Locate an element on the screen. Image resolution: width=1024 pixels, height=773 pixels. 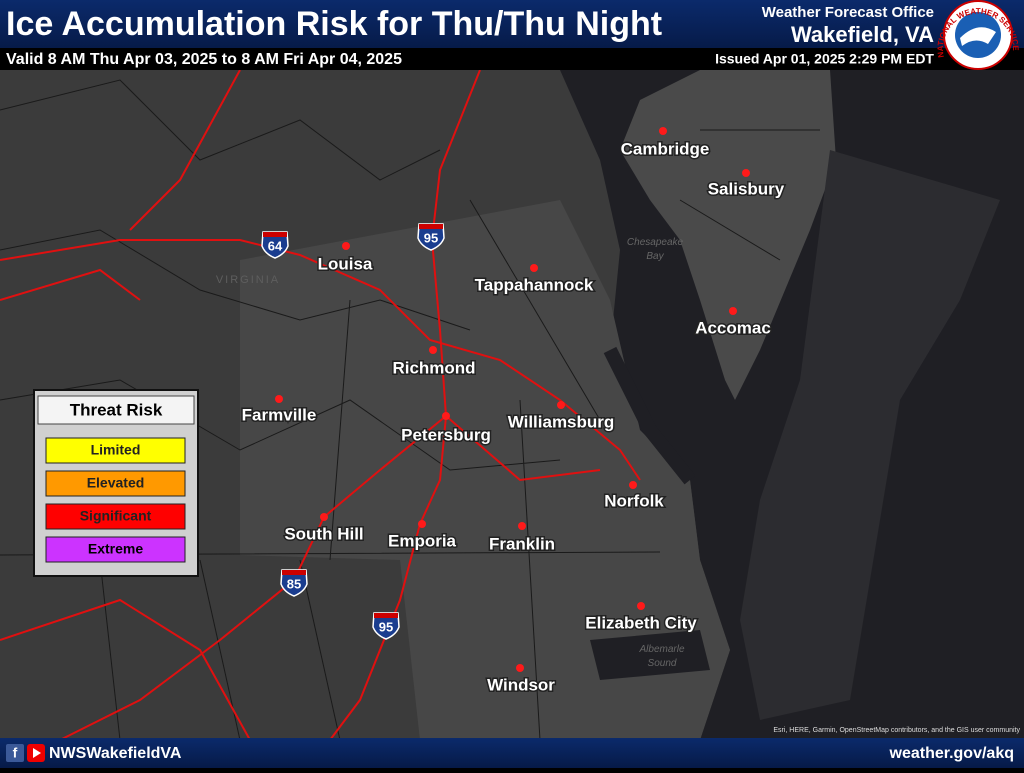
office-name: Wakefield, VA is located at coordinates (862, 34).